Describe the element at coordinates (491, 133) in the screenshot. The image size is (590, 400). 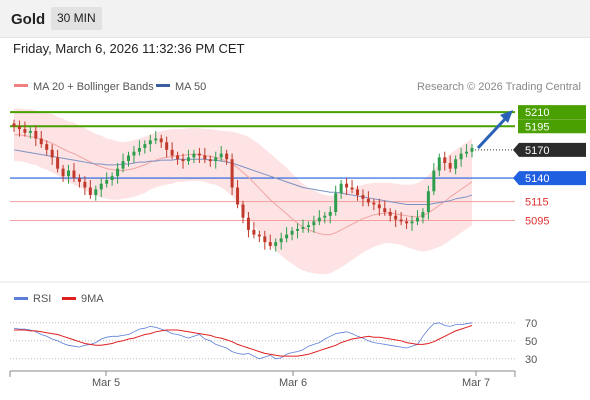
I see `arrow-shaft` at that location.